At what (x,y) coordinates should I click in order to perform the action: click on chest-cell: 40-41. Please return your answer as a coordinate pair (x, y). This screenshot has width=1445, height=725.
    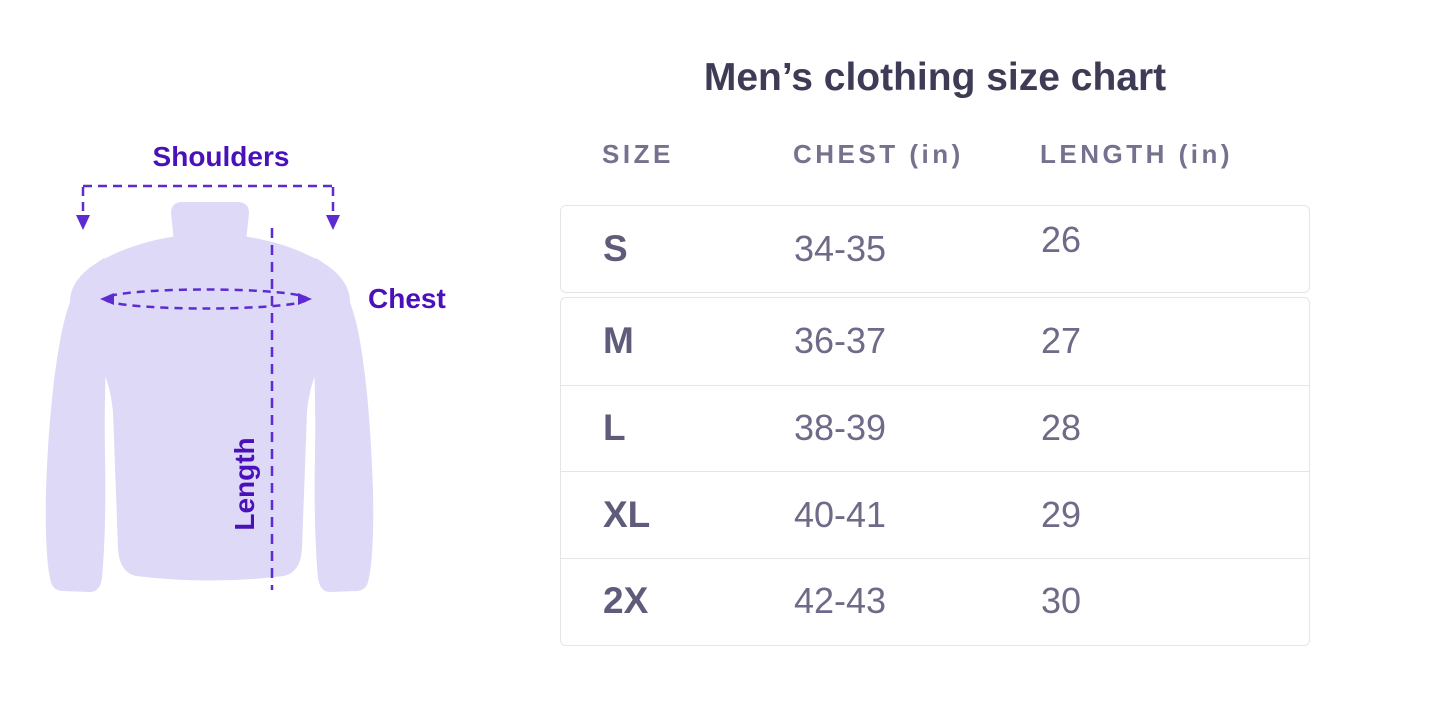
    Looking at the image, I should click on (840, 514).